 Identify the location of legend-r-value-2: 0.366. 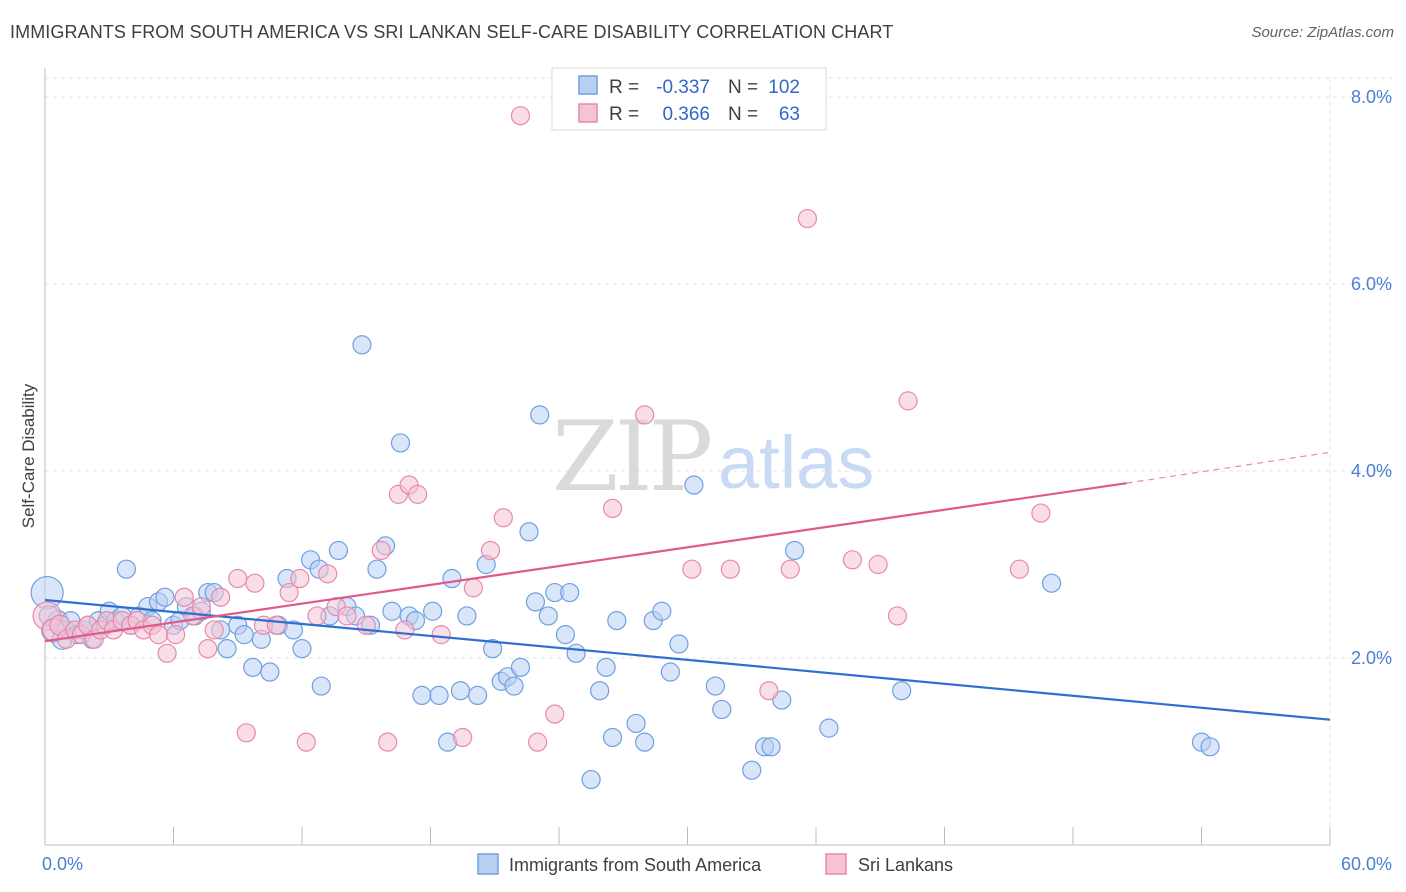
(686, 114).